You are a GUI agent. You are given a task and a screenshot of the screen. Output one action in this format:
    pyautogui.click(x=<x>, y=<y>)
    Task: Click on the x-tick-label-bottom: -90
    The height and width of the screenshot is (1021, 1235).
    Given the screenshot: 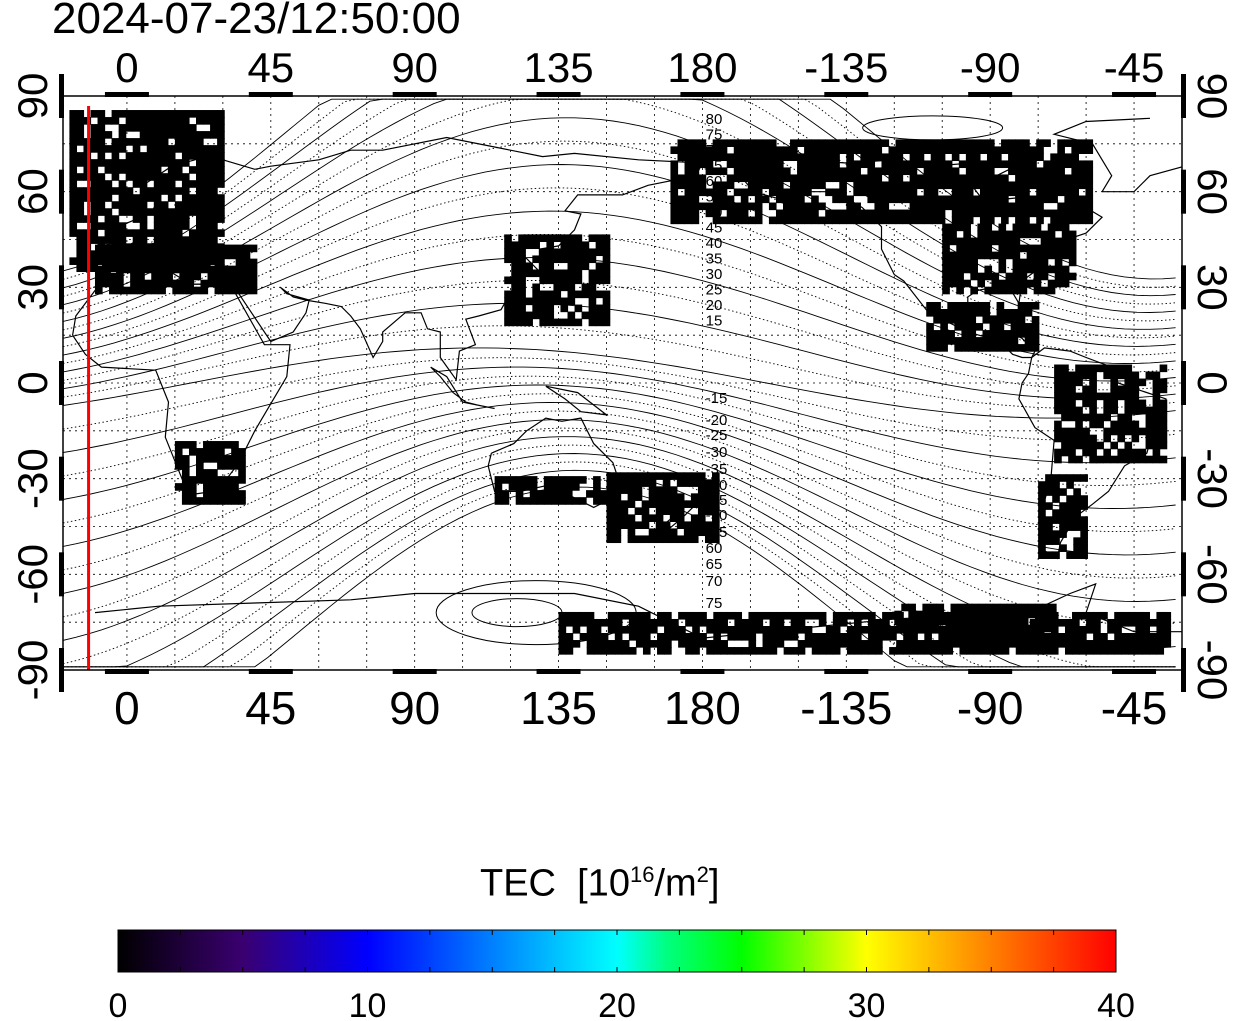 What is the action you would take?
    pyautogui.click(x=990, y=708)
    